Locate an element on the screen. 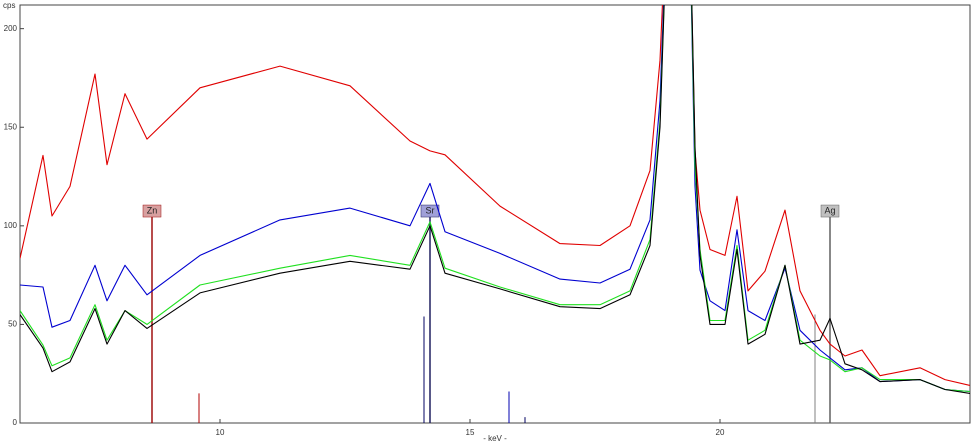  x-tick-label: 20 is located at coordinates (720, 432).